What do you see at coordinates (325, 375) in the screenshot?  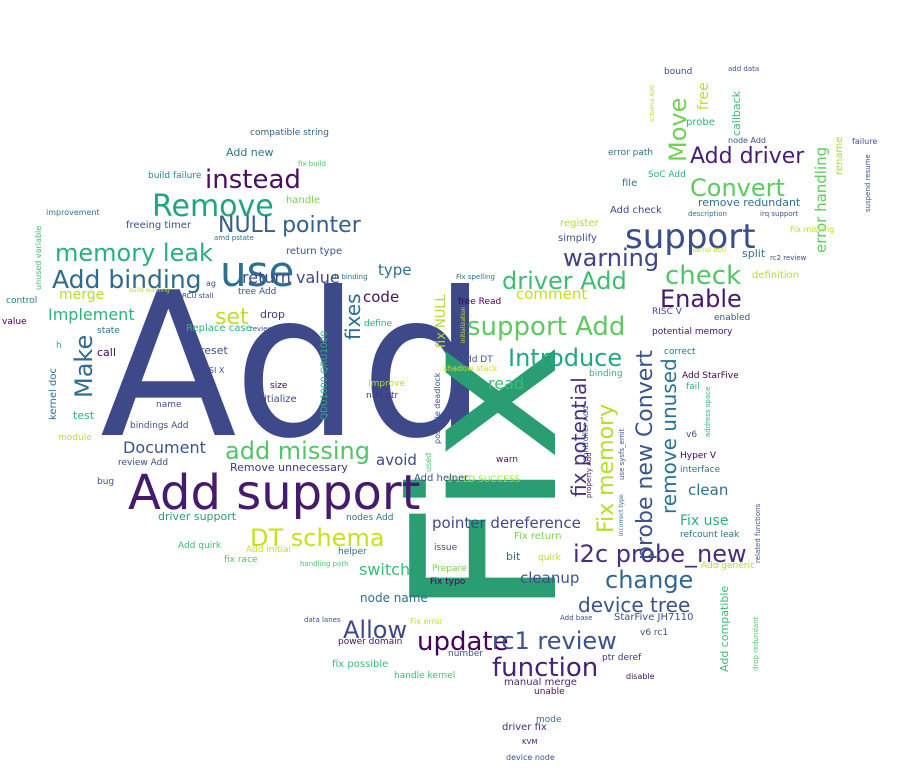 I see `word-qdu1000-qru1000: QDU1000 QRU1000` at bounding box center [325, 375].